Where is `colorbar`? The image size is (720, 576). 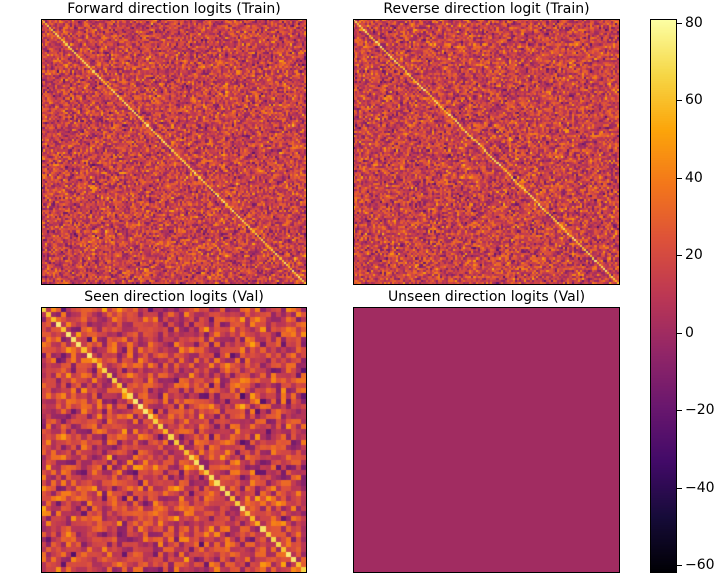
colorbar is located at coordinates (663, 296).